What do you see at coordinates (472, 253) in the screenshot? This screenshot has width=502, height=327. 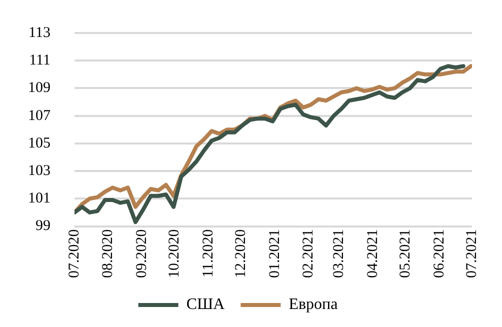 I see `x-tick-label: 07.2021` at bounding box center [472, 253].